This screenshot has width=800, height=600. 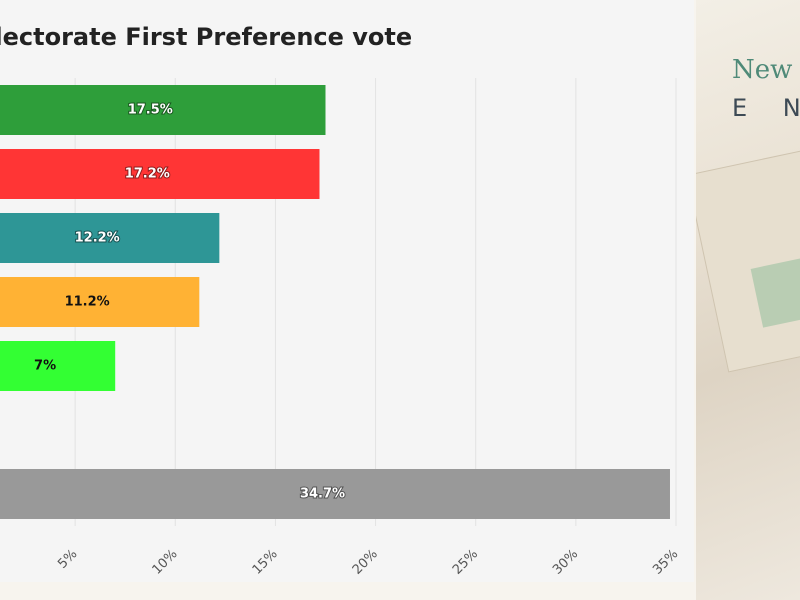 What do you see at coordinates (147, 174) in the screenshot?
I see `value-label: 17.2%` at bounding box center [147, 174].